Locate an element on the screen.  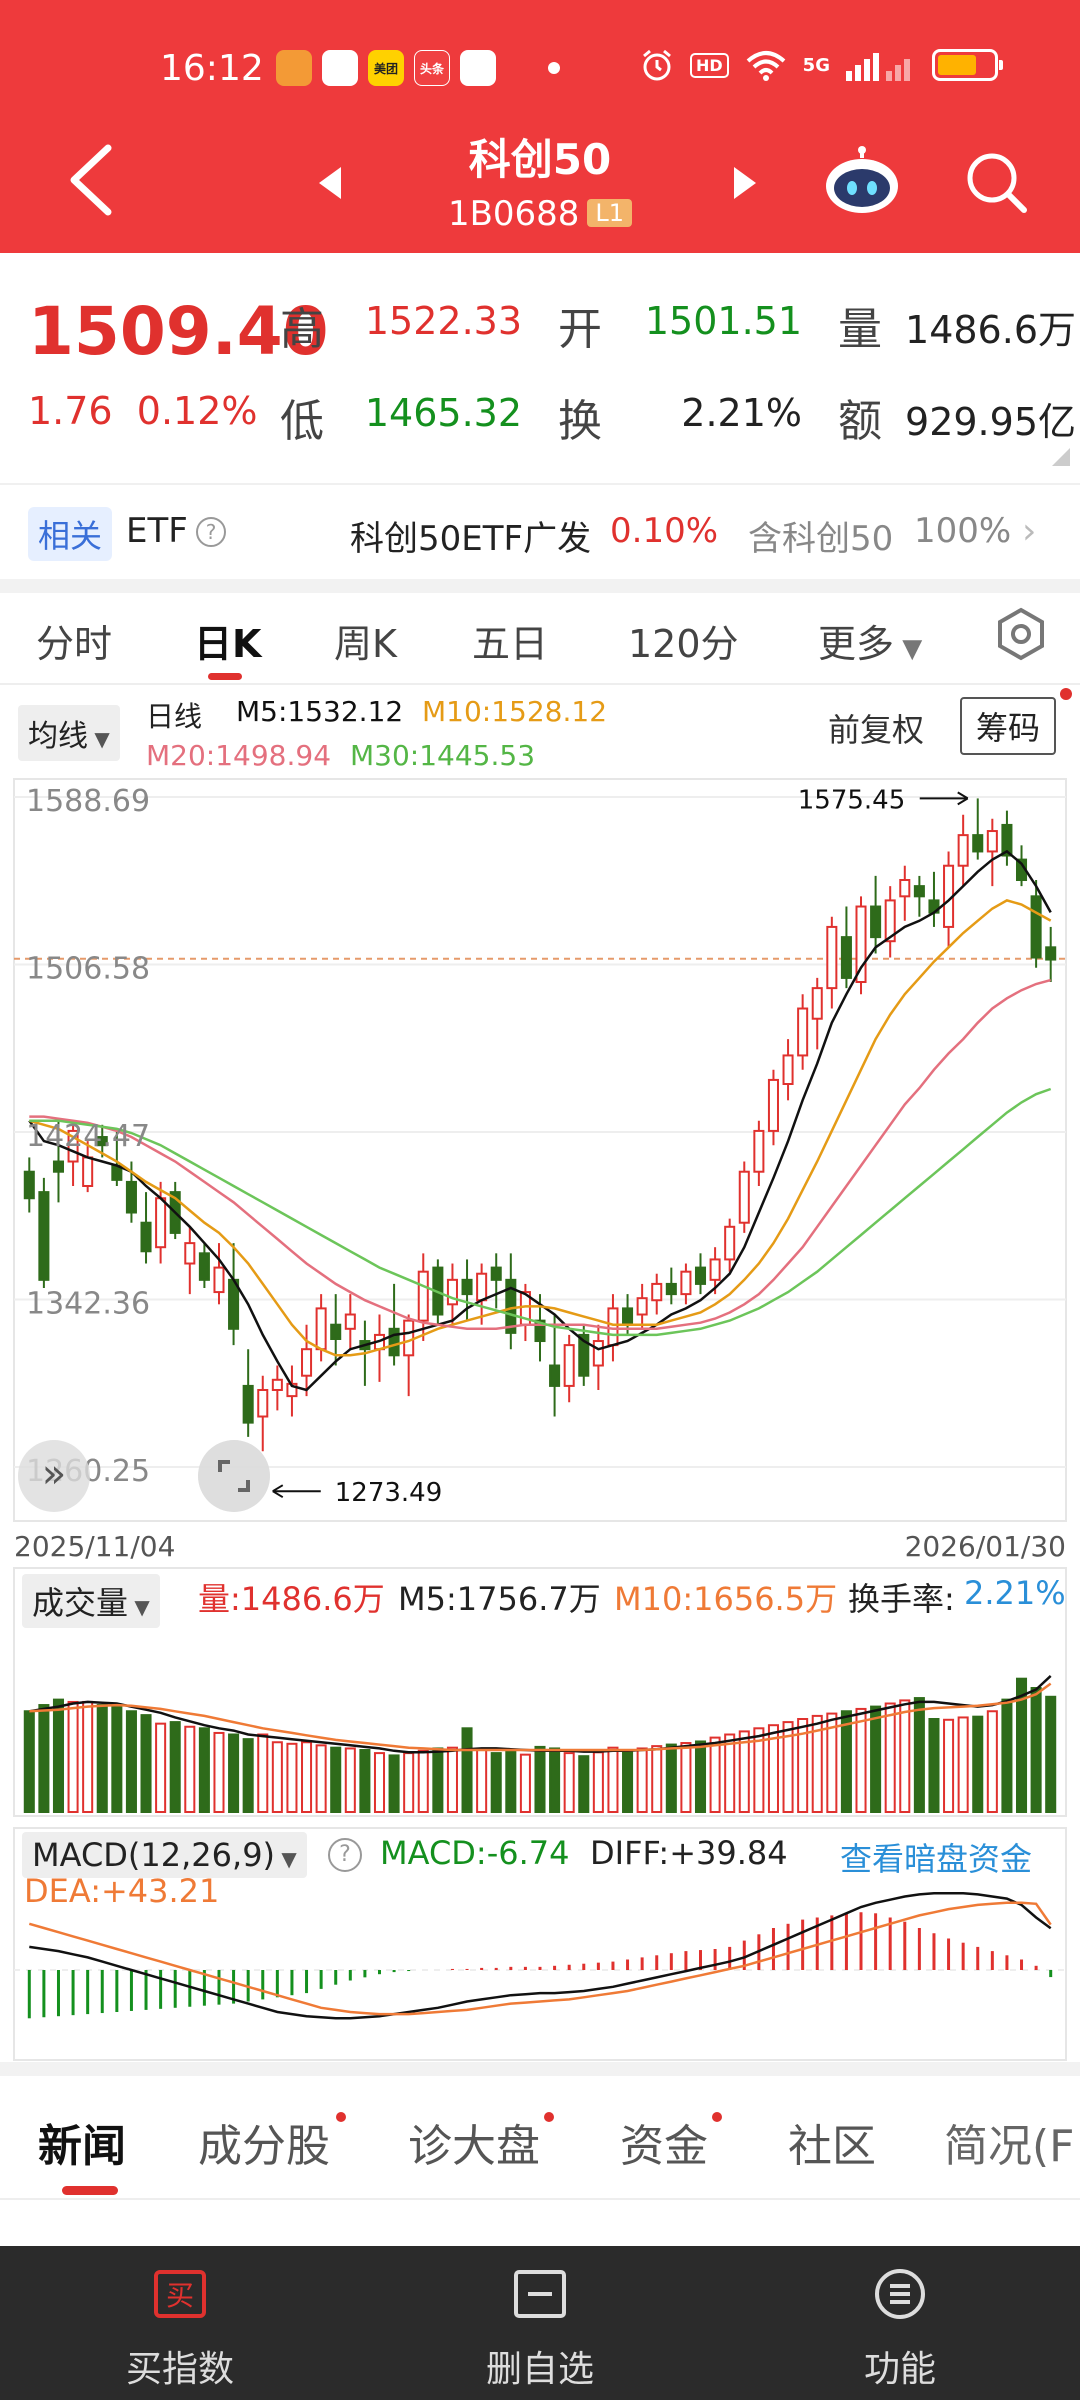
tab-daily-k: 日K is located at coordinates (228, 644).